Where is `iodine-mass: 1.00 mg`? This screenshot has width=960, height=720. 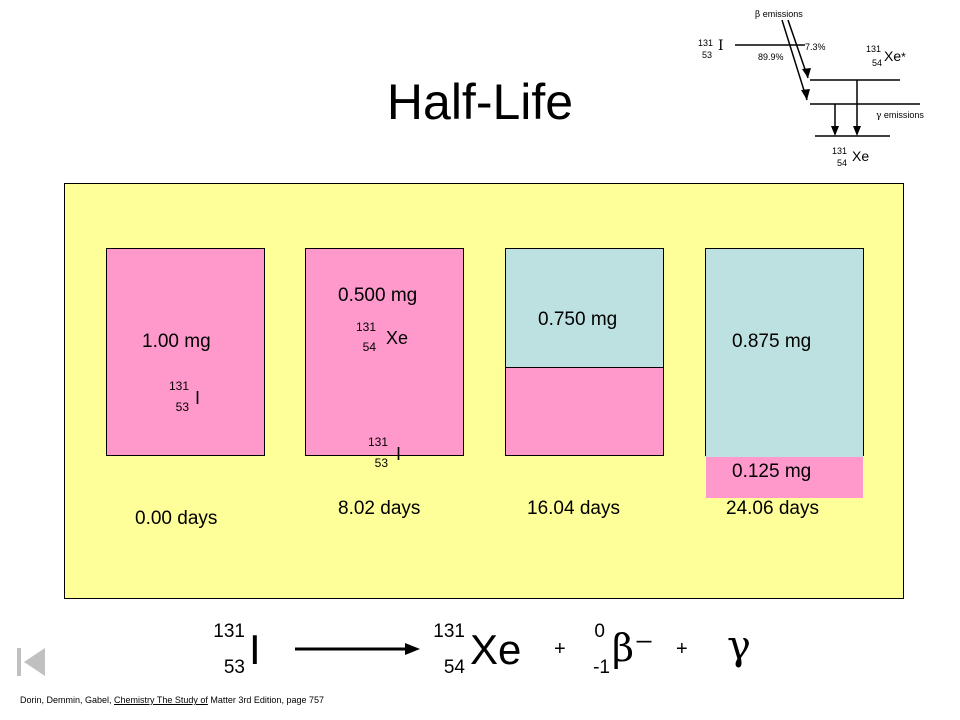
iodine-mass: 1.00 mg is located at coordinates (176, 341).